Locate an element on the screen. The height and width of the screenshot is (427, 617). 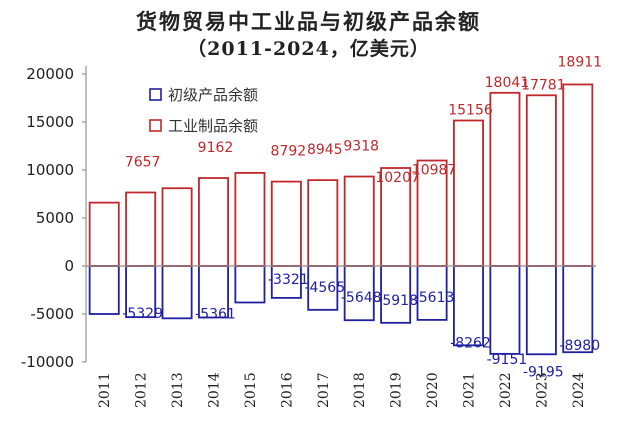
y-tick-label: 0 is located at coordinates (69, 266).